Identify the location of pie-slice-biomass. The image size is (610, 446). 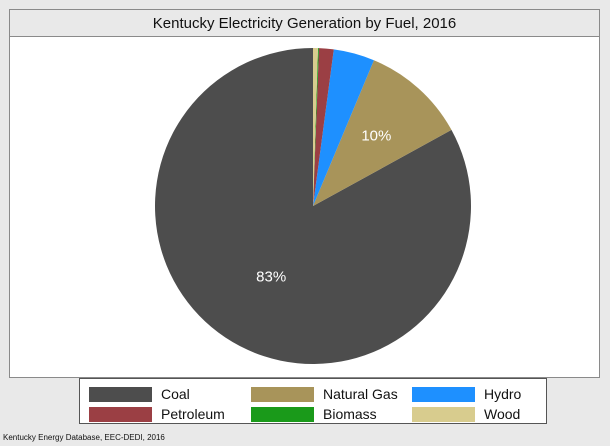
(316, 127).